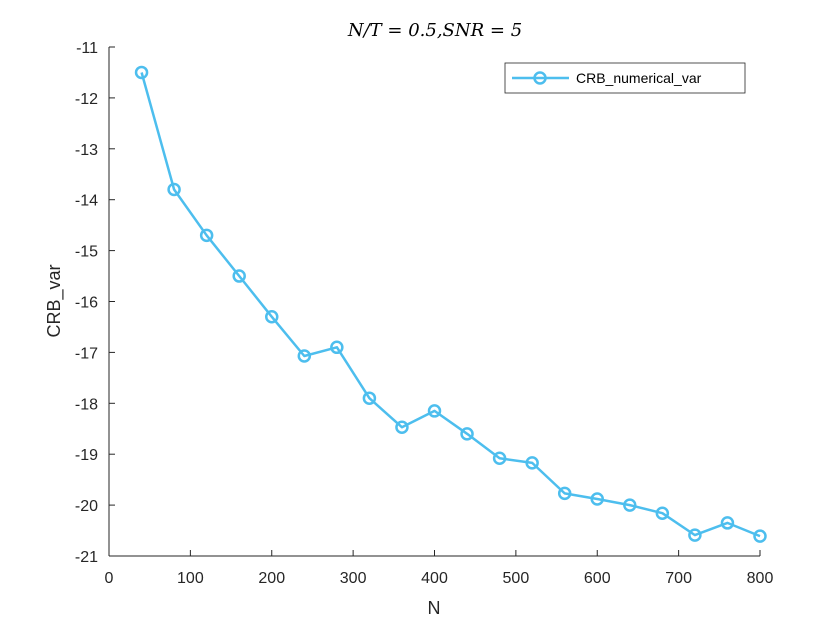  I want to click on legend: CRB_numerical_var, so click(625, 78).